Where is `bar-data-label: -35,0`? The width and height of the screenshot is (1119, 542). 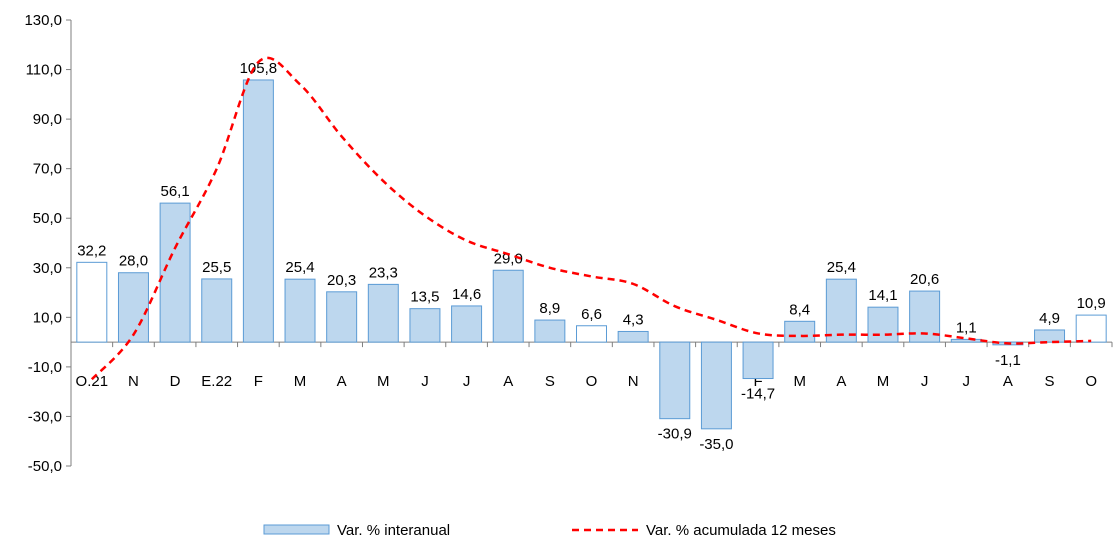
bar-data-label: -35,0 is located at coordinates (716, 444).